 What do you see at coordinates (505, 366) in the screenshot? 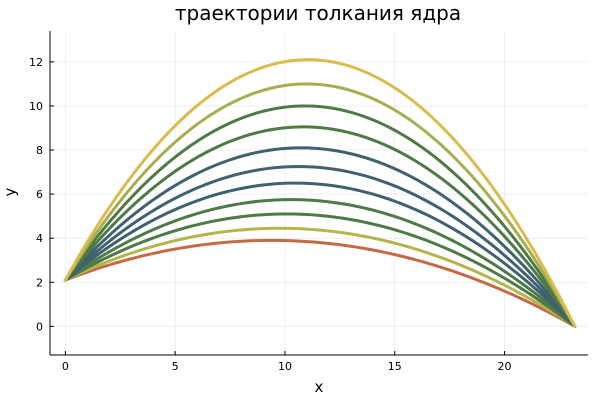
I see `x-tick-label: 20` at bounding box center [505, 366].